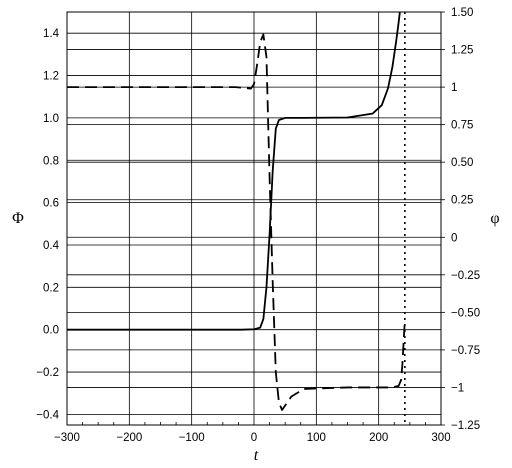  What do you see at coordinates (465, 351) in the screenshot?
I see `y-right-tick-label: −0.75` at bounding box center [465, 351].